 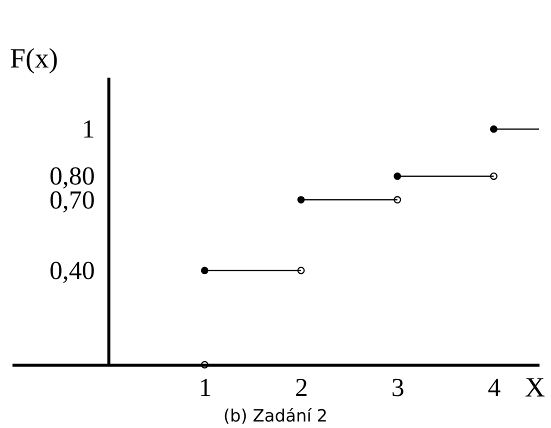 I want to click on x-tick-label: 2, so click(x=301, y=387).